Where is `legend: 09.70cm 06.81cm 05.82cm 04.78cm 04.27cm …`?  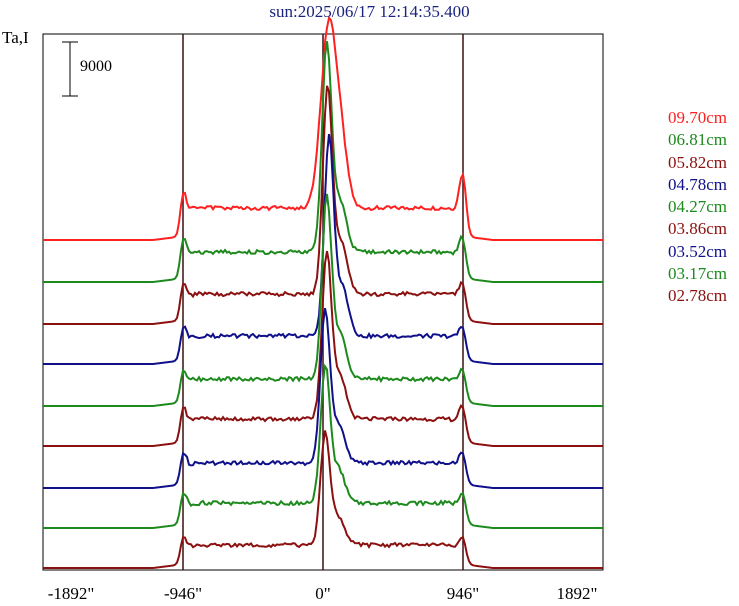 legend: 09.70cm 06.81cm 05.82cm 04.78cm 04.27cm … is located at coordinates (697, 207).